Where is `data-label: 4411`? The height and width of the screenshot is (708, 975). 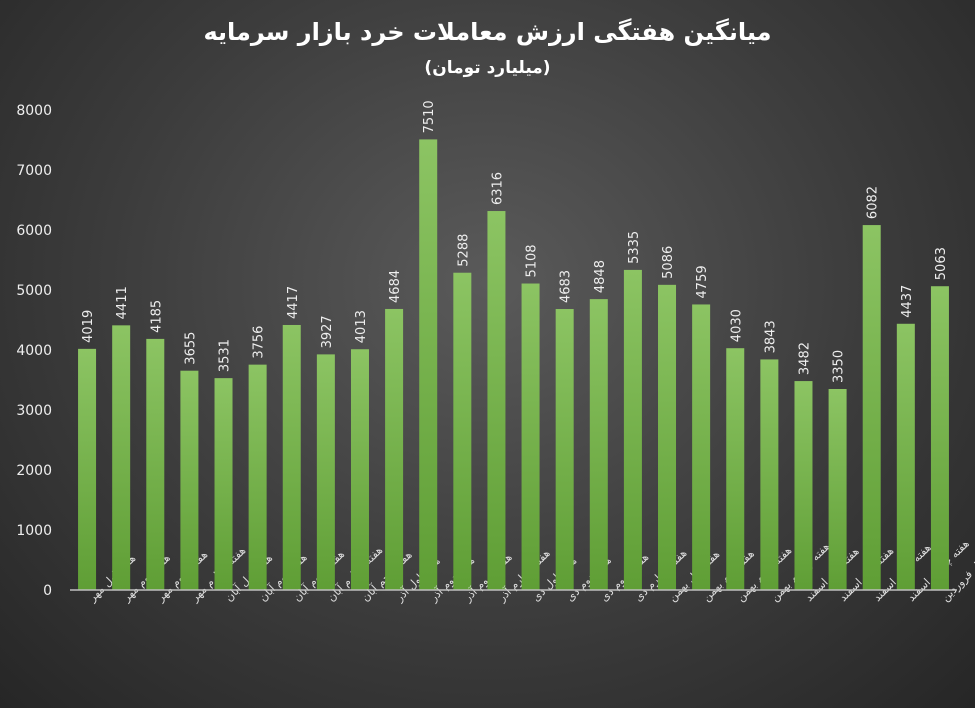
data-label: 4411 is located at coordinates (122, 302).